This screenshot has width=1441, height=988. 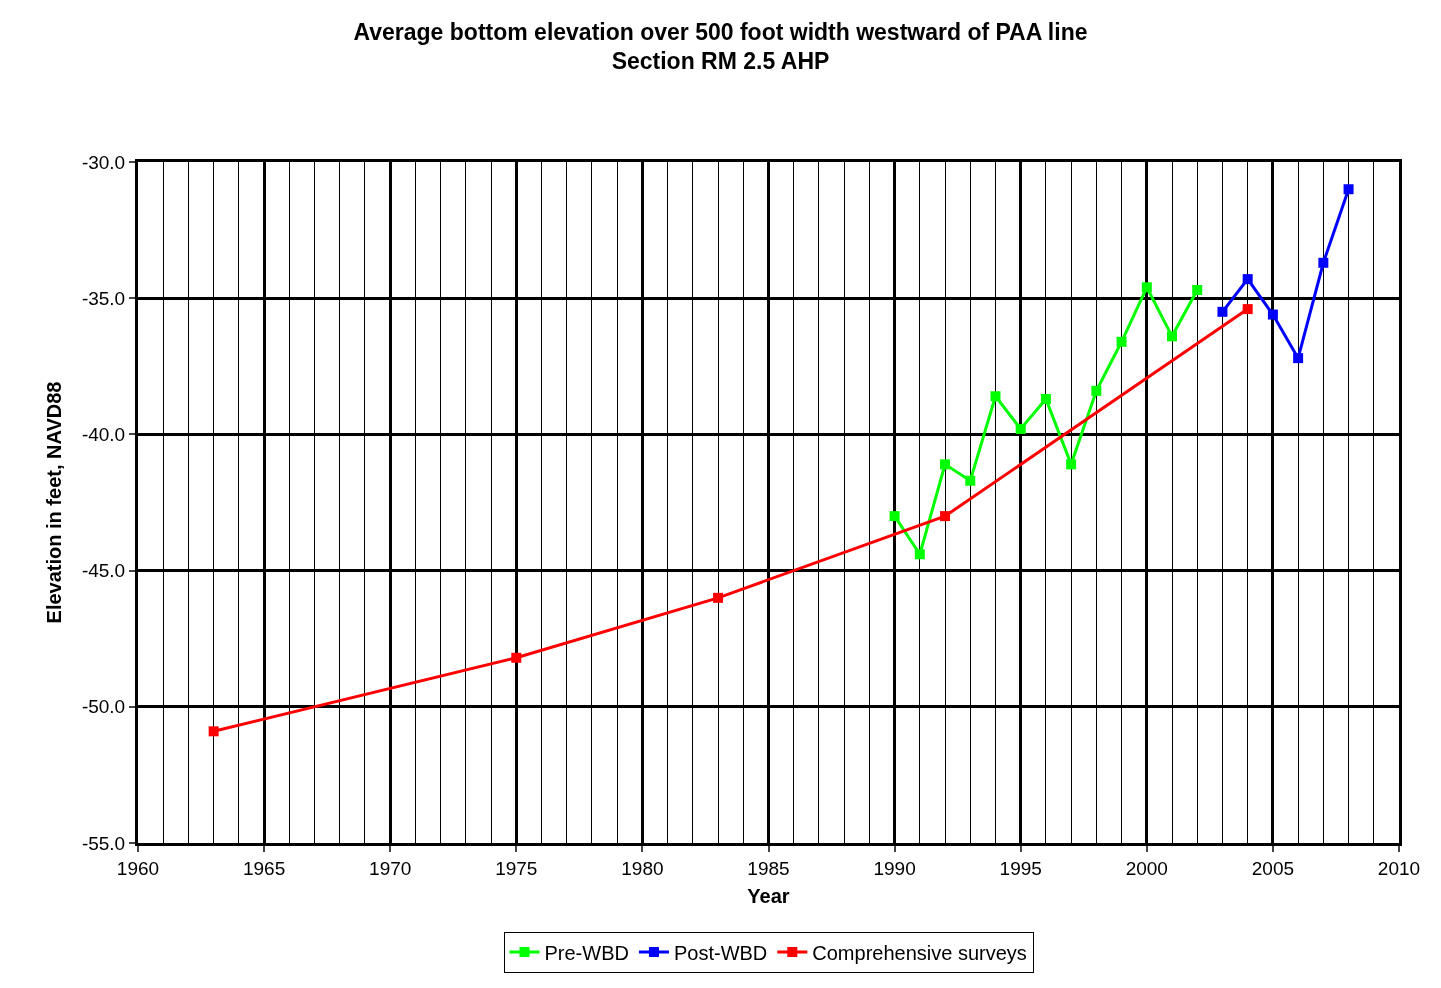 What do you see at coordinates (103, 298) in the screenshot?
I see `y-tick-label: -35.0` at bounding box center [103, 298].